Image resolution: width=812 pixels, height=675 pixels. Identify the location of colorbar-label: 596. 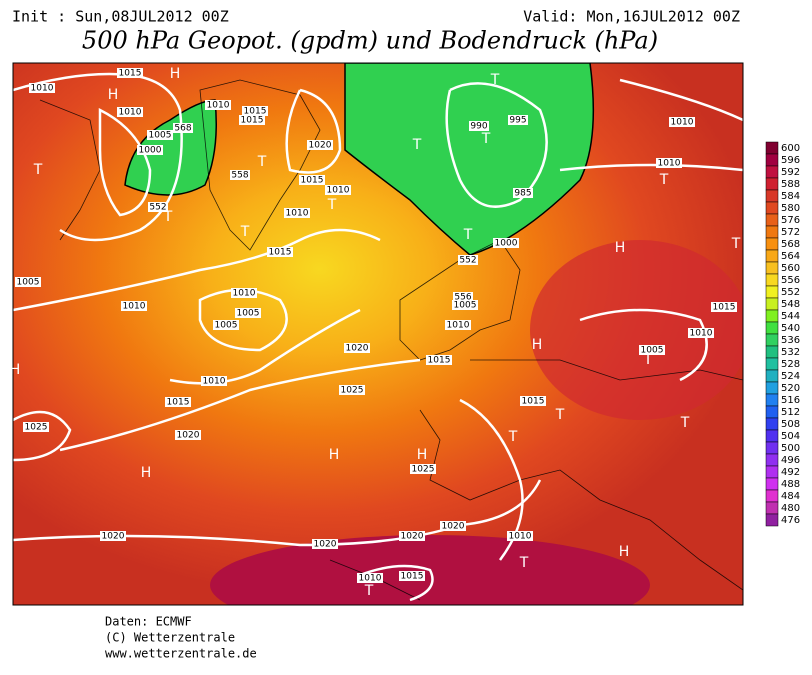
(790, 160).